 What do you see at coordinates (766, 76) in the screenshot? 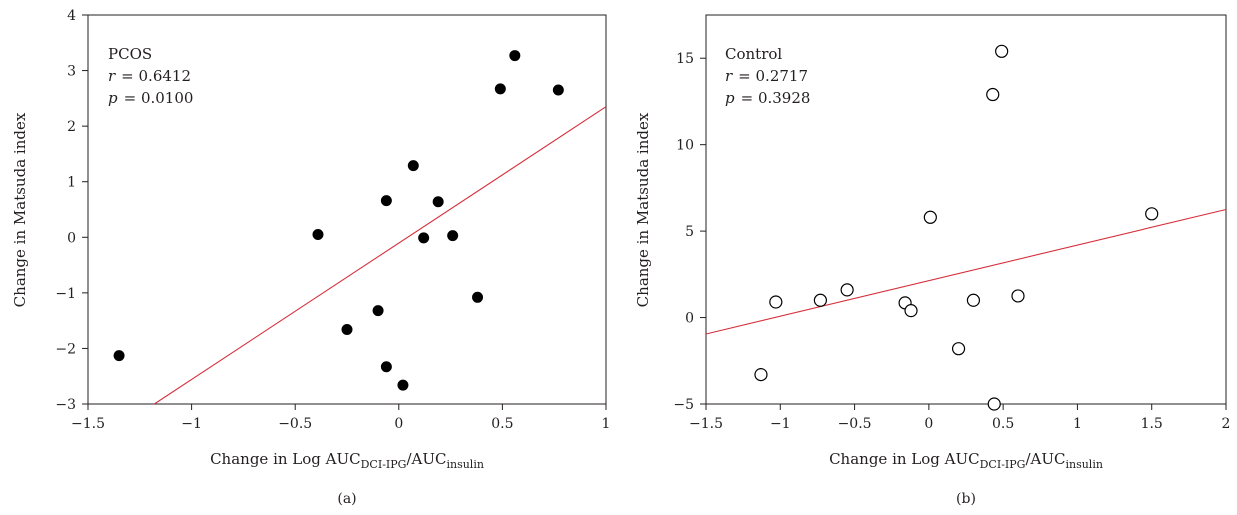
I see `r-statistic-b: r = 0.2717` at bounding box center [766, 76].